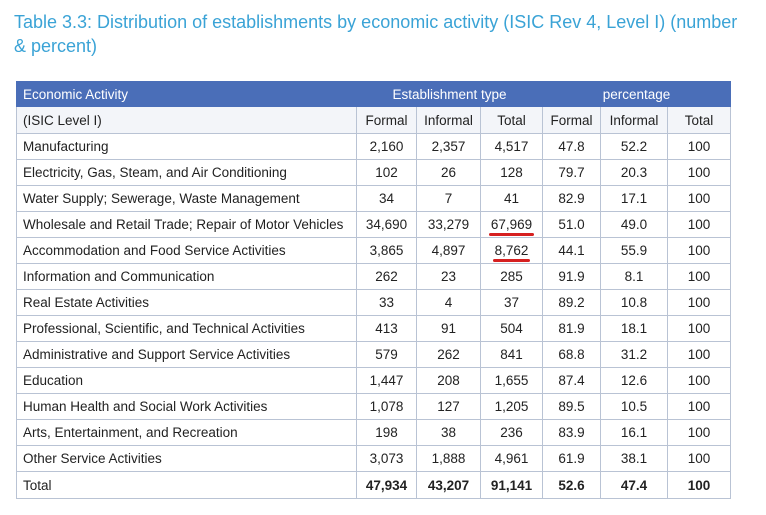 Image resolution: width=766 pixels, height=515 pixels. Describe the element at coordinates (571, 485) in the screenshot. I see `total-pct-formal: 52.6` at that location.